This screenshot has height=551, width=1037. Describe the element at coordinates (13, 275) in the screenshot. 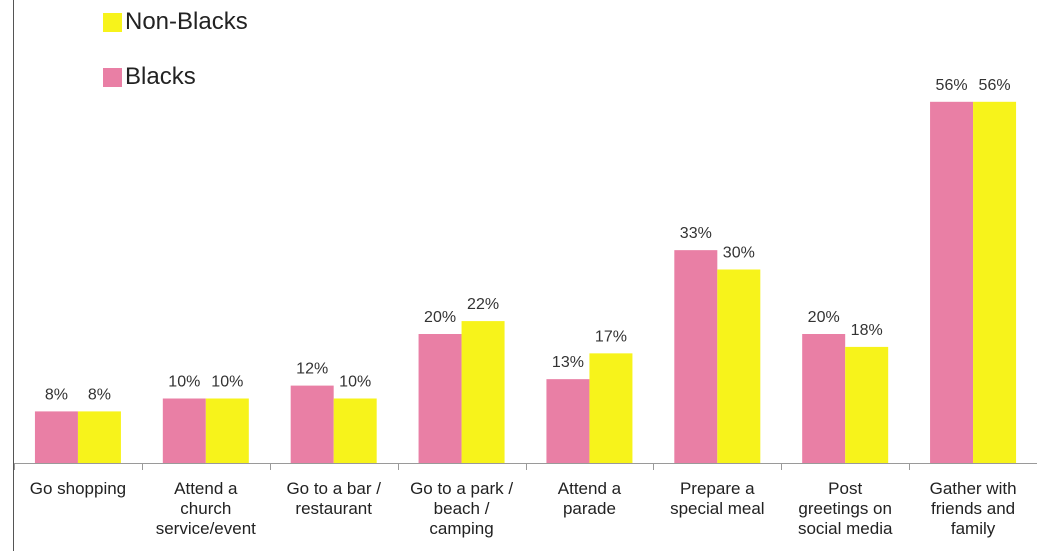

I see `chart-frame-left-border` at that location.